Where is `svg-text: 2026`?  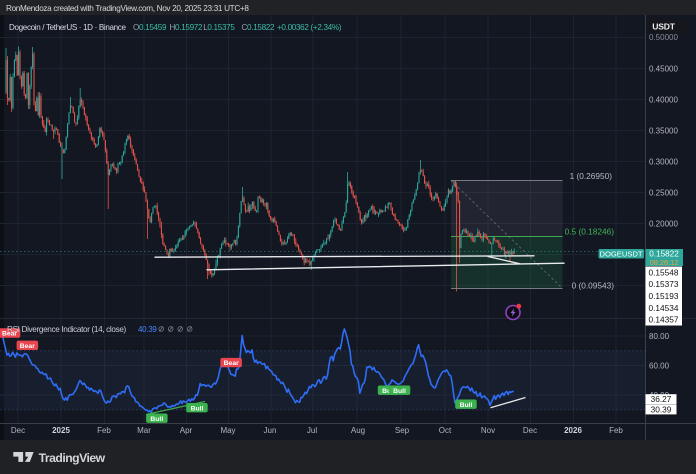 svg-text: 2026 is located at coordinates (573, 430).